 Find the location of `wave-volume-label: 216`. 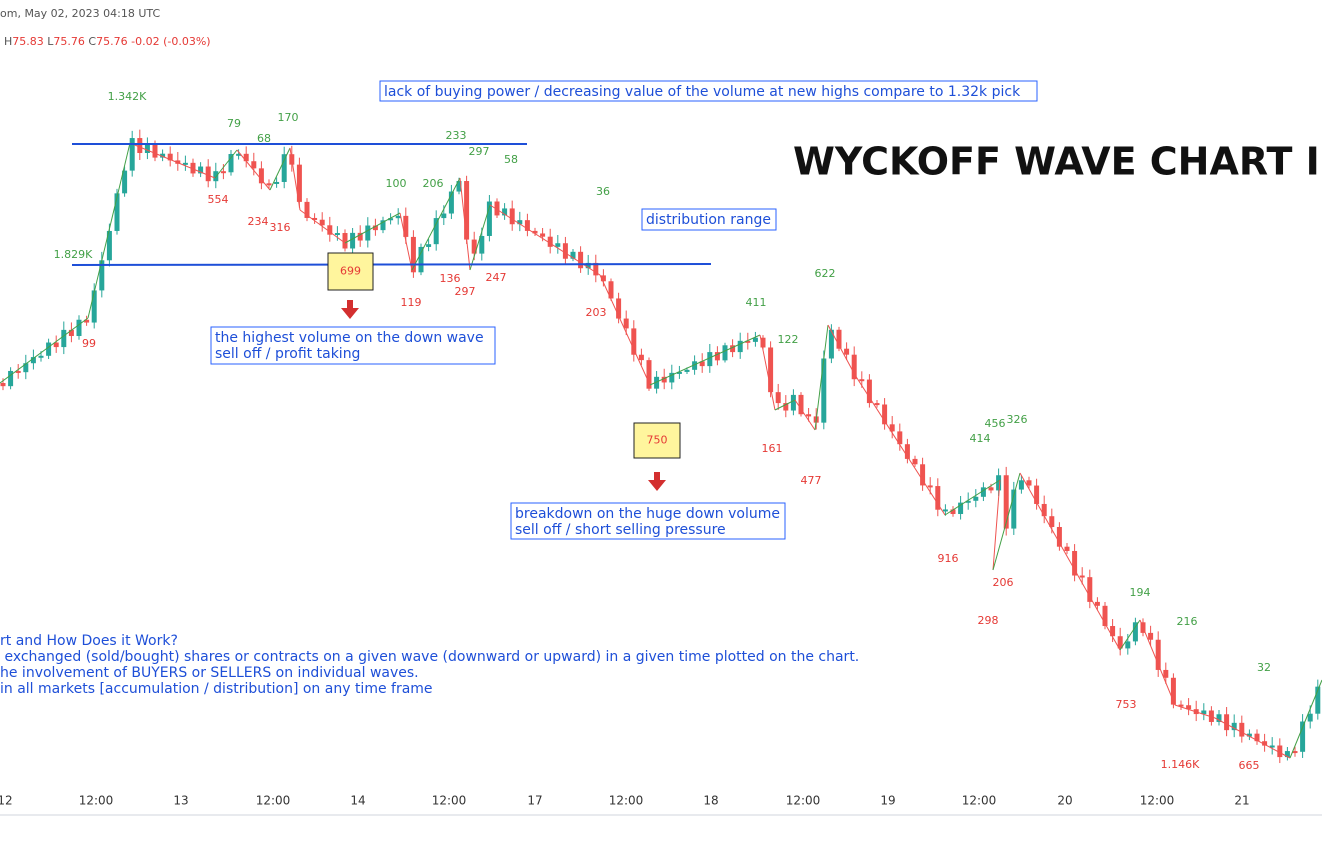

wave-volume-label: 216 is located at coordinates (1187, 621).